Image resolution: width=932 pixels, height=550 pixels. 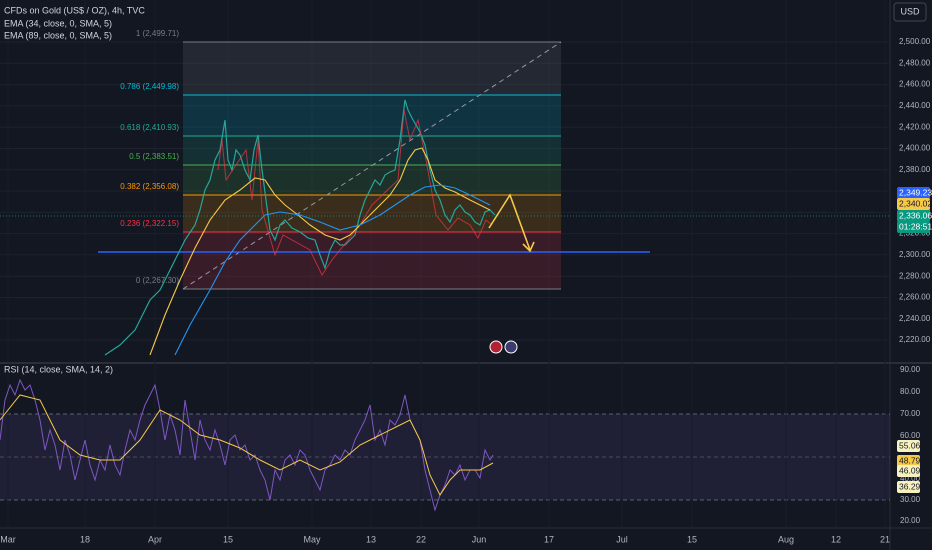 What do you see at coordinates (910, 391) in the screenshot?
I see `rsi-axis-label: 80.00` at bounding box center [910, 391].